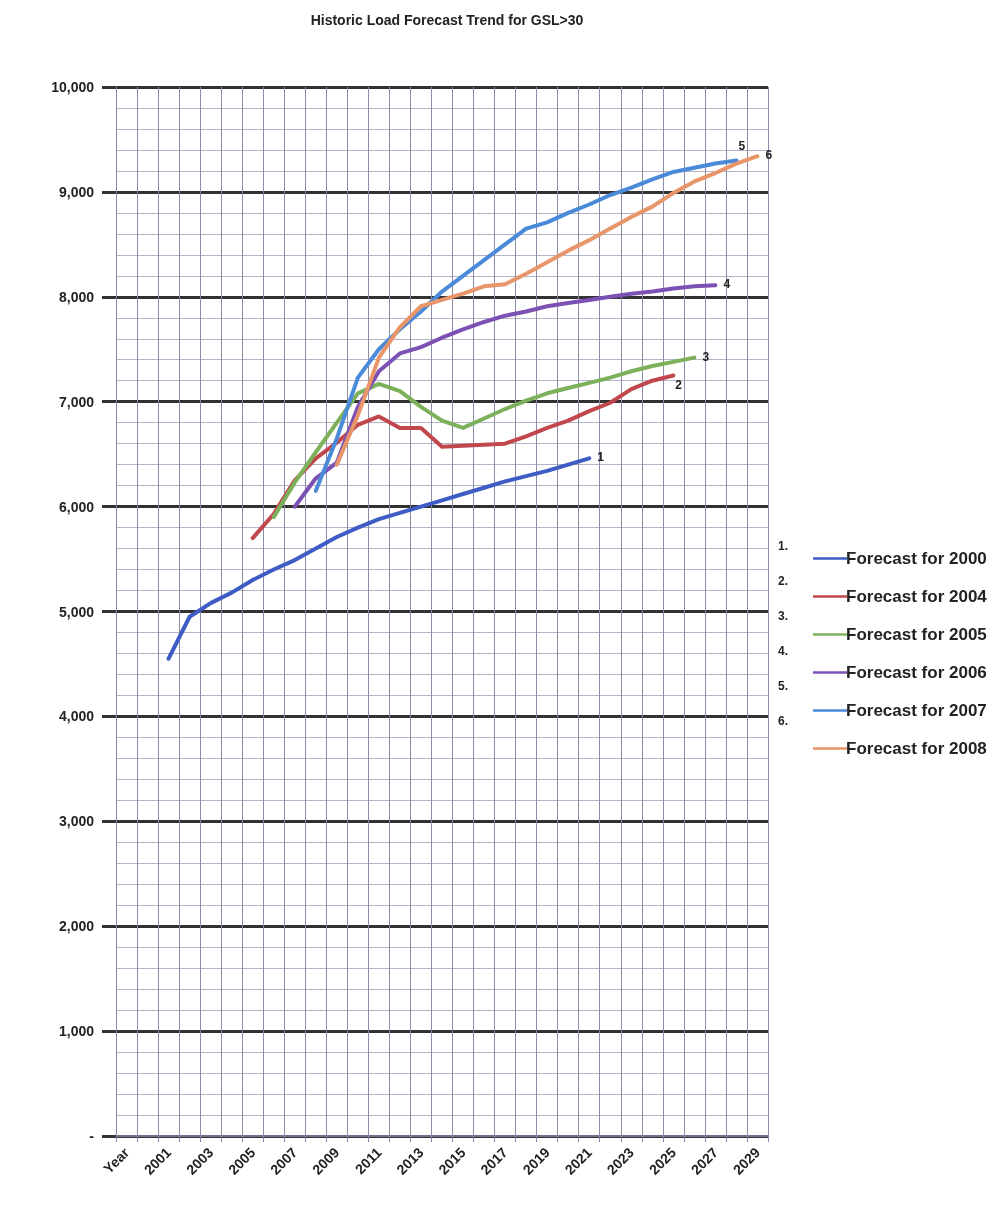 The width and height of the screenshot is (1000, 1222). I want to click on text: 2., so click(783, 581).